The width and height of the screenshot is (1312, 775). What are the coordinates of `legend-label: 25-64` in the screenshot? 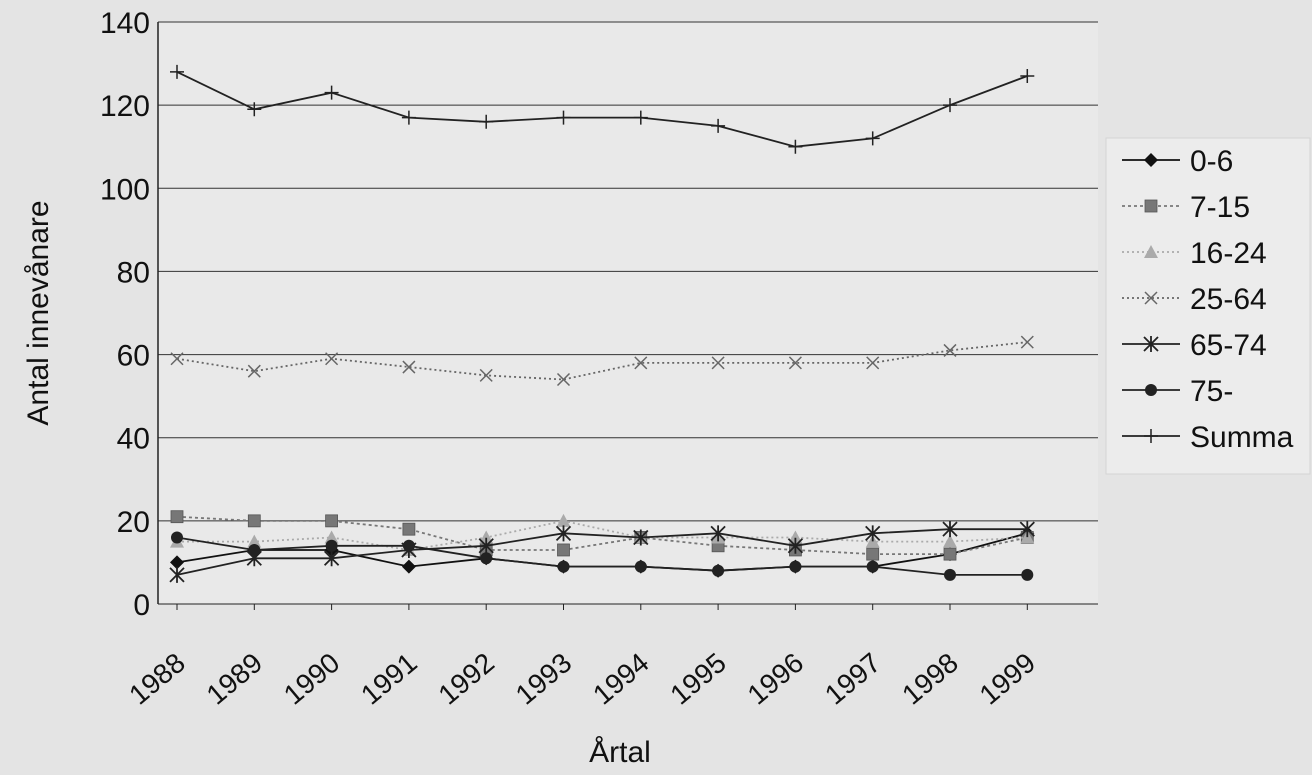 It's located at (1228, 299).